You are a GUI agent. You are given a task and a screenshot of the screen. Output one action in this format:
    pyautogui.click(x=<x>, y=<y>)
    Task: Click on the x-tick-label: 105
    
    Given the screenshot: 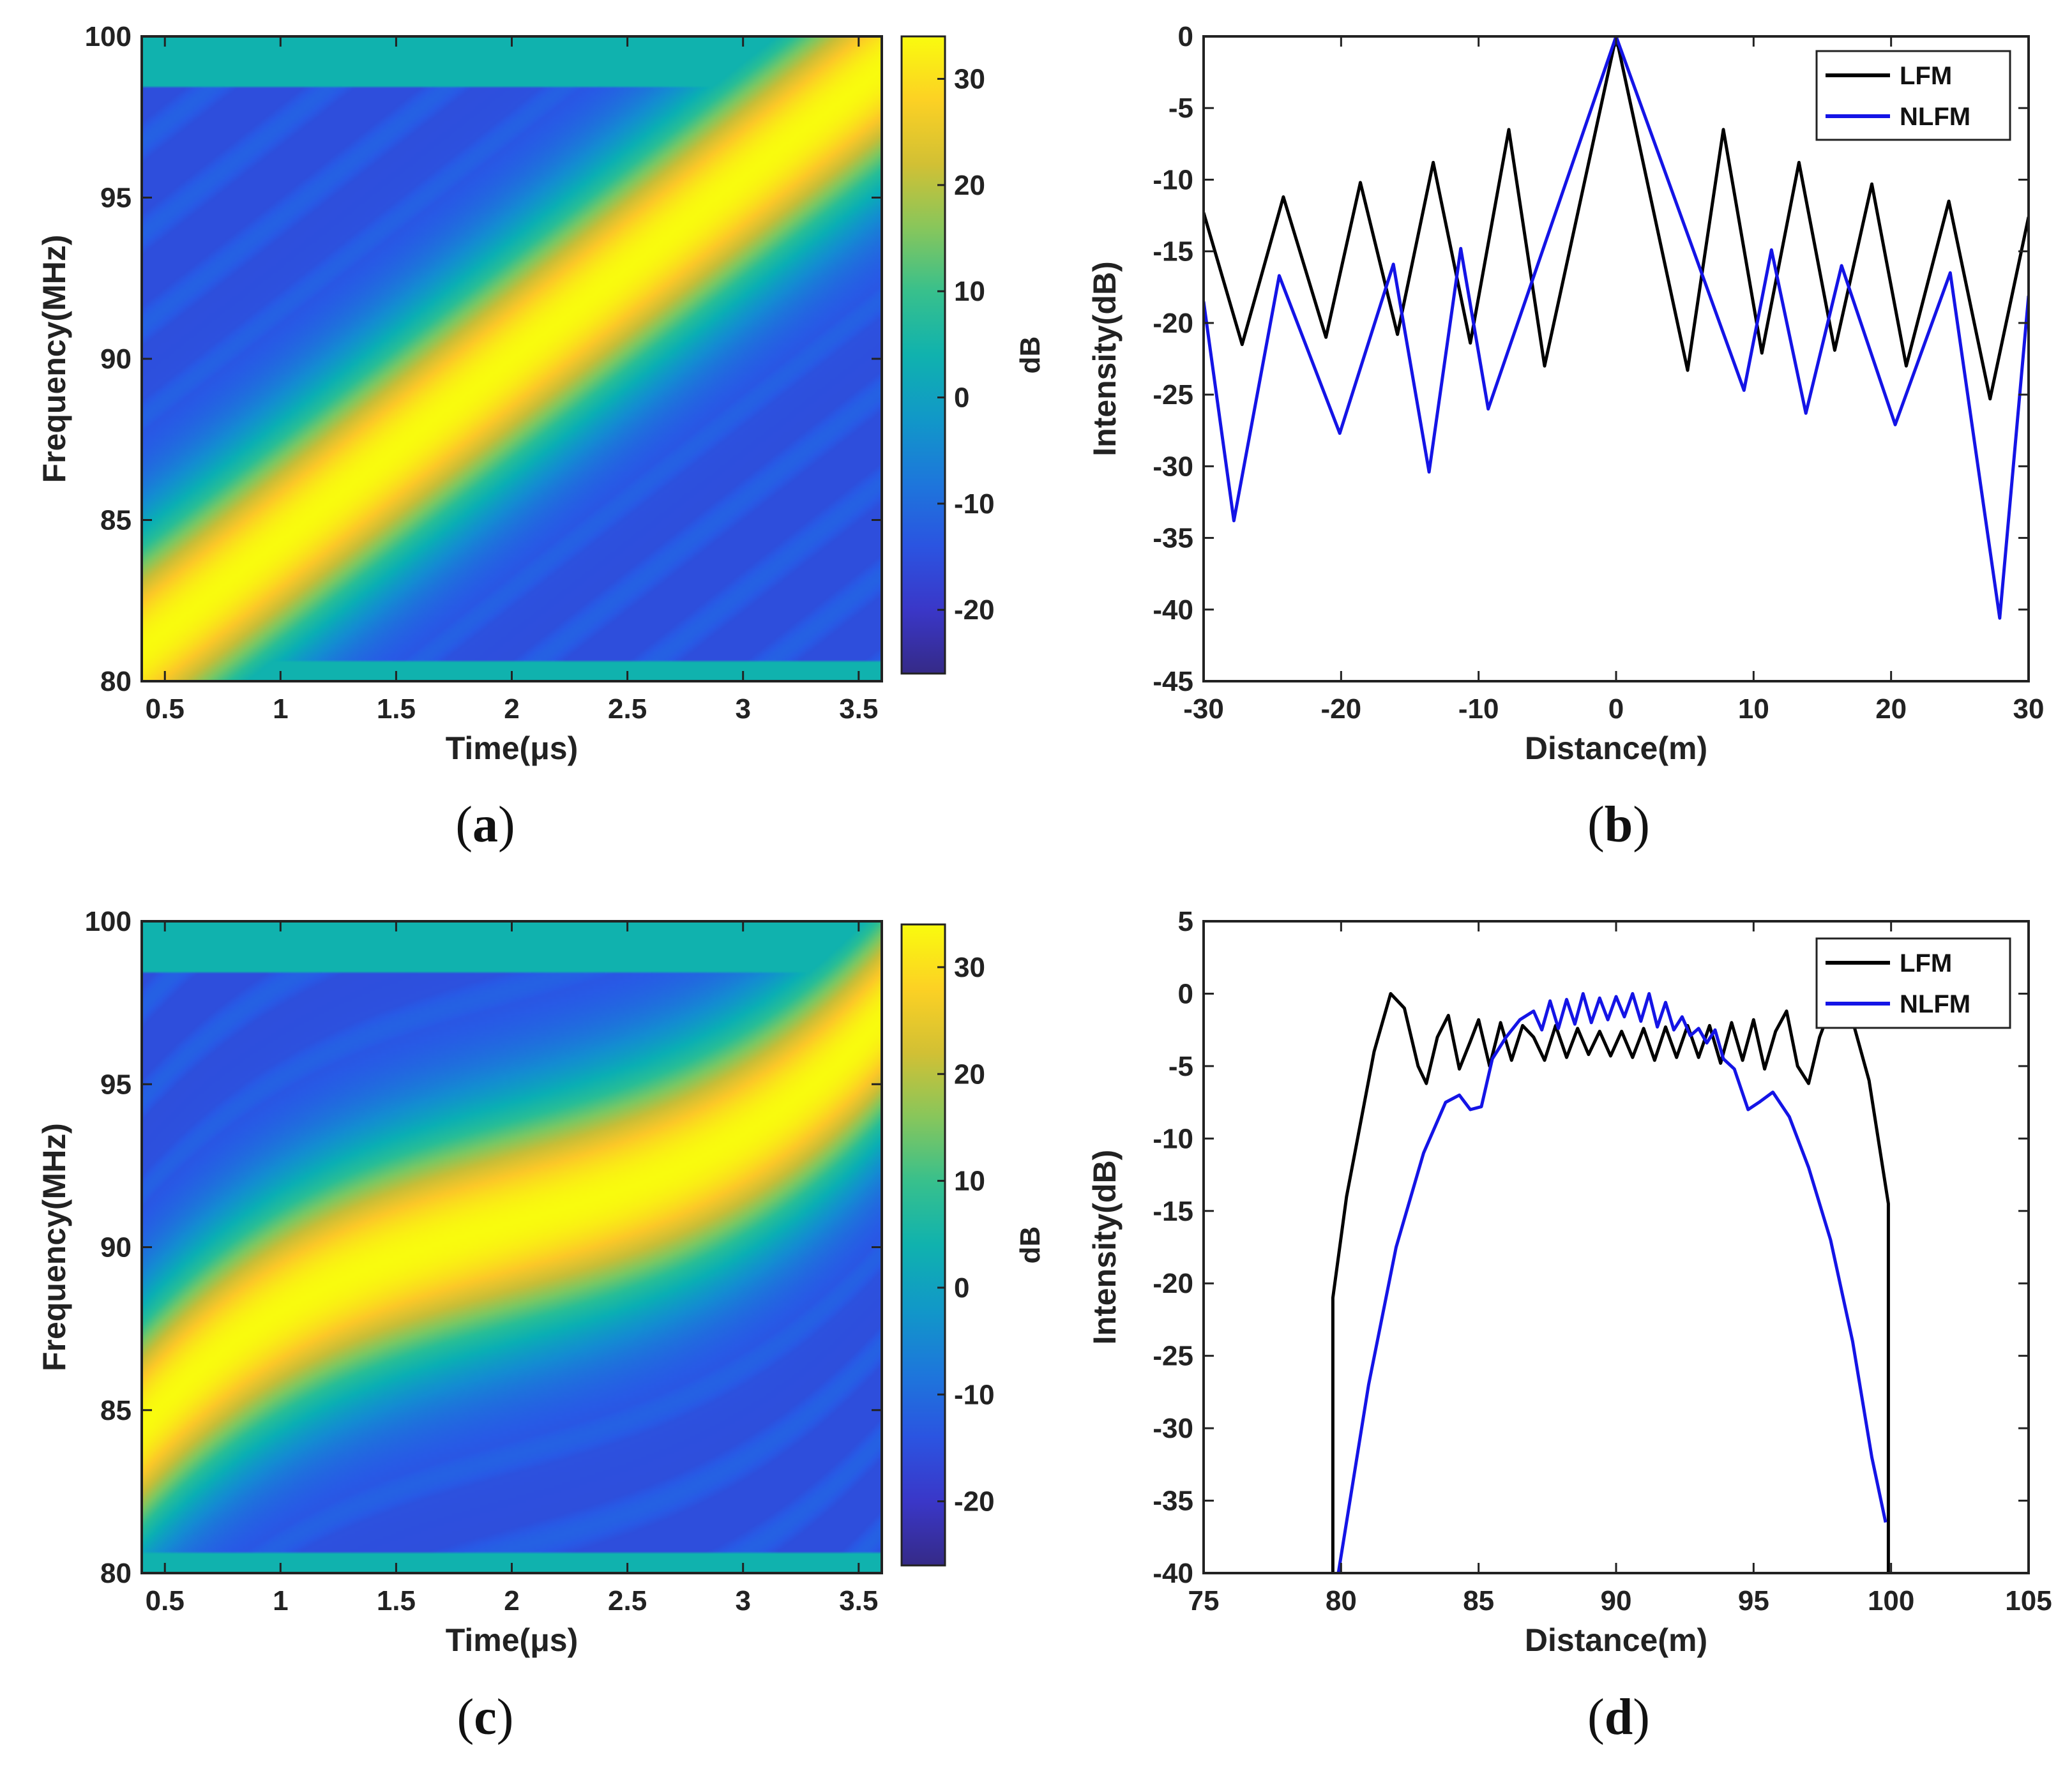 What is the action you would take?
    pyautogui.click(x=2028, y=1601)
    